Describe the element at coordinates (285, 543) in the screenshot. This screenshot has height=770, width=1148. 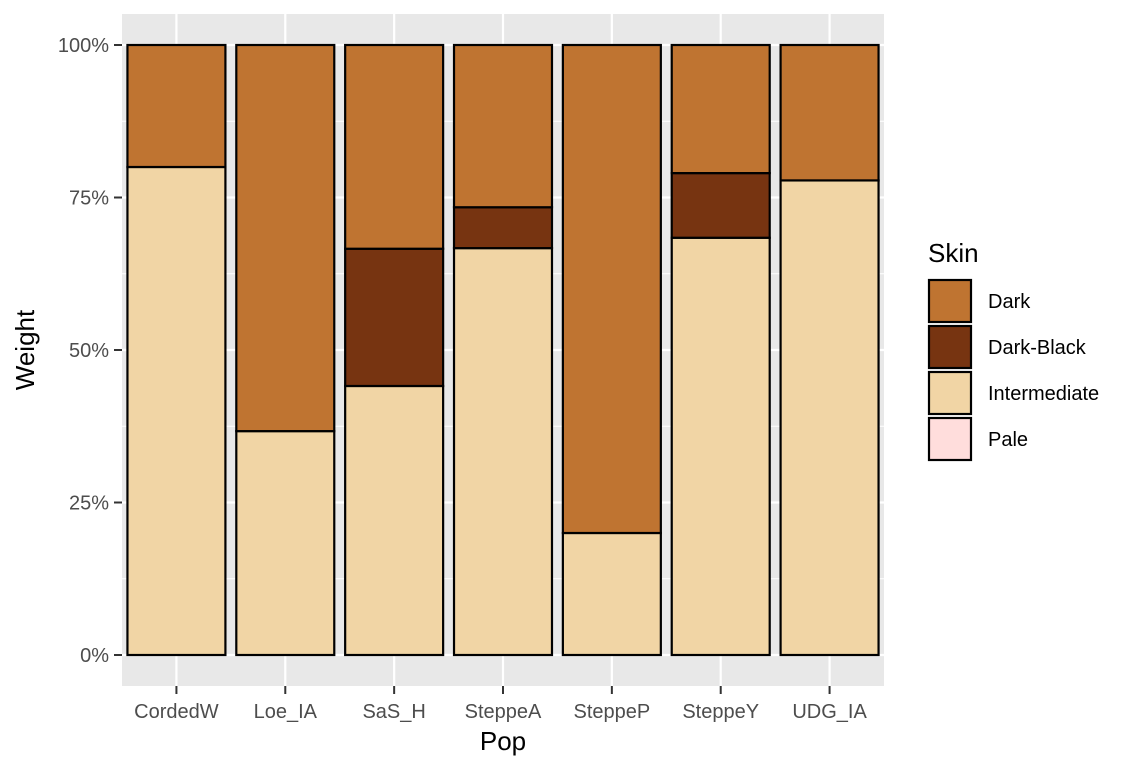
I see `bar-loe-ia-intermediate` at that location.